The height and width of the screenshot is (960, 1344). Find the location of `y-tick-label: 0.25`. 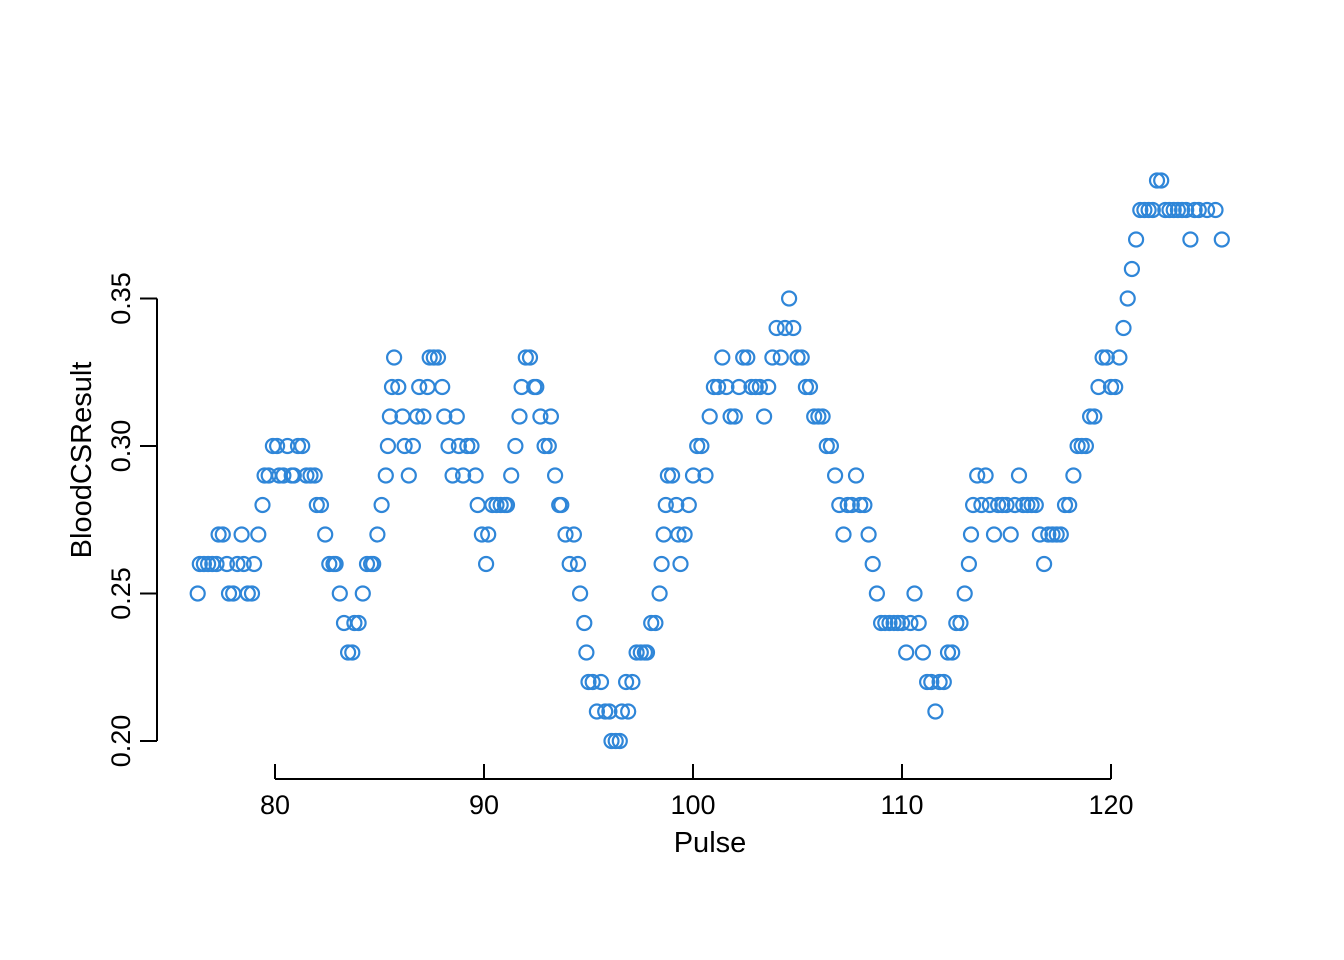

y-tick-label: 0.25 is located at coordinates (121, 593).